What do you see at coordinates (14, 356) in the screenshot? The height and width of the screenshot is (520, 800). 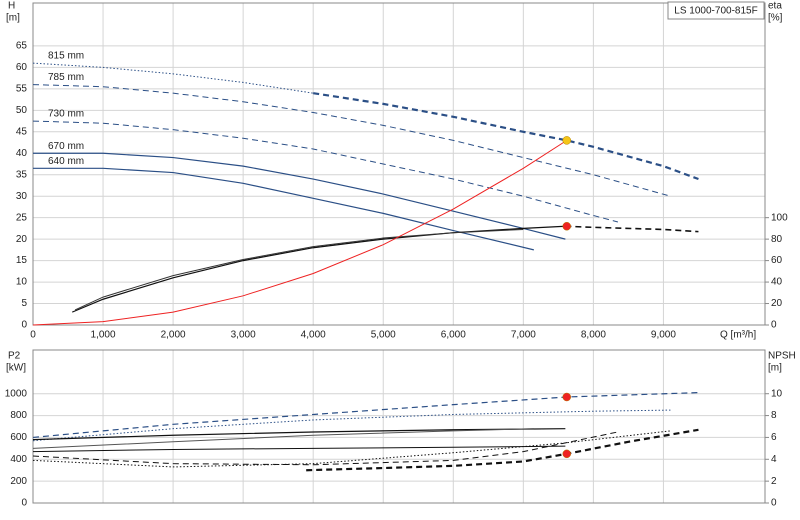 I see `y-axis-label: P2` at bounding box center [14, 356].